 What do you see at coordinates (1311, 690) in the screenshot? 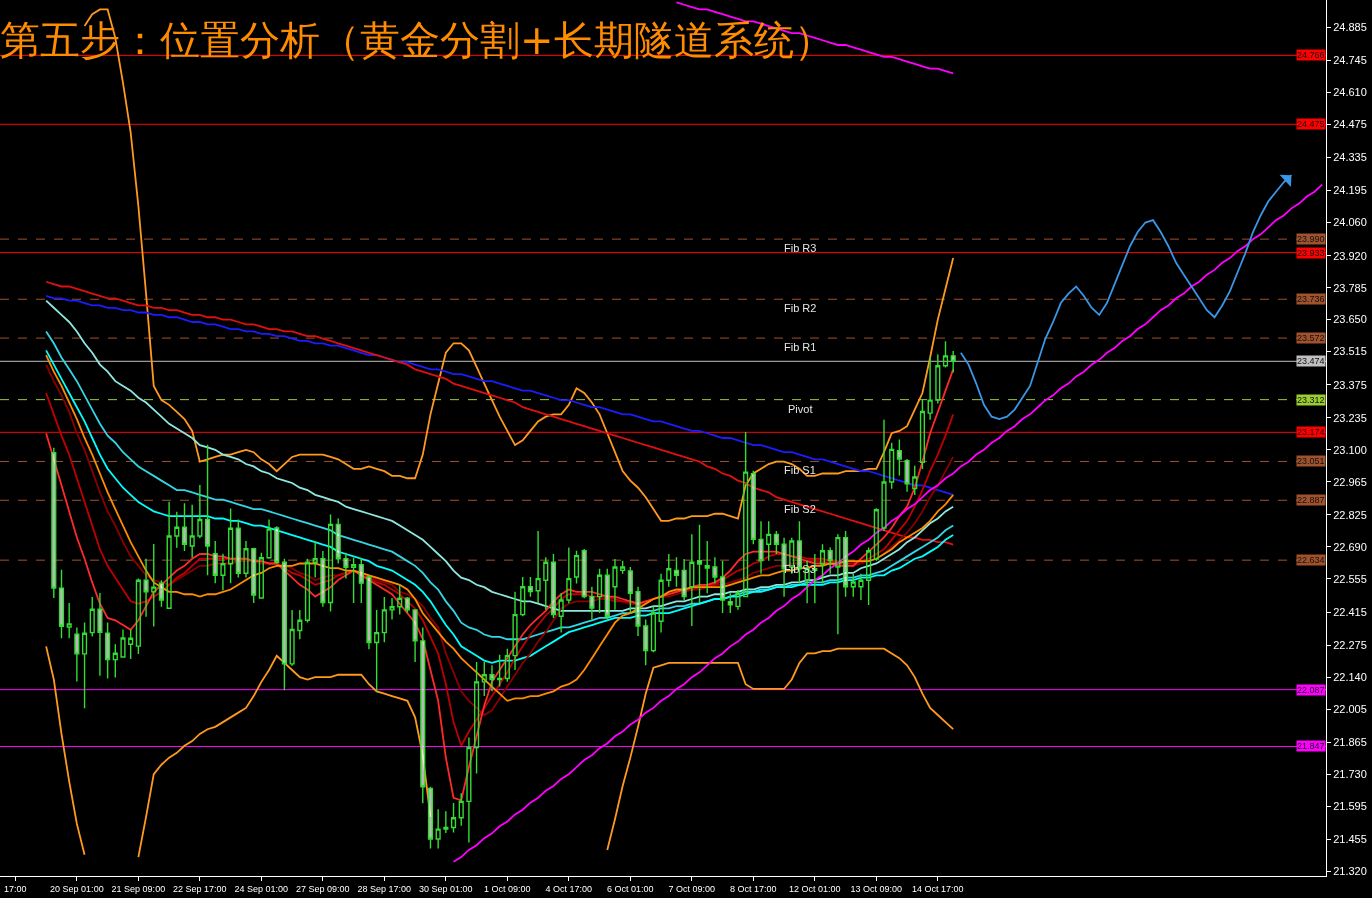
I see `ref-line-label: 22.087` at bounding box center [1311, 690].